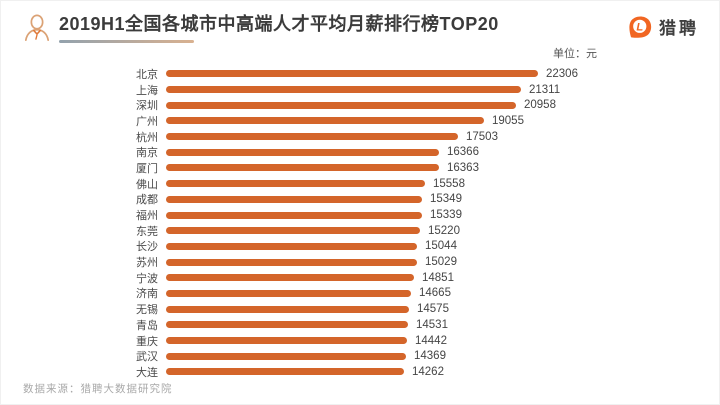 Image resolution: width=720 pixels, height=405 pixels. I want to click on chart-row: 无锡 14575, so click(360, 309).